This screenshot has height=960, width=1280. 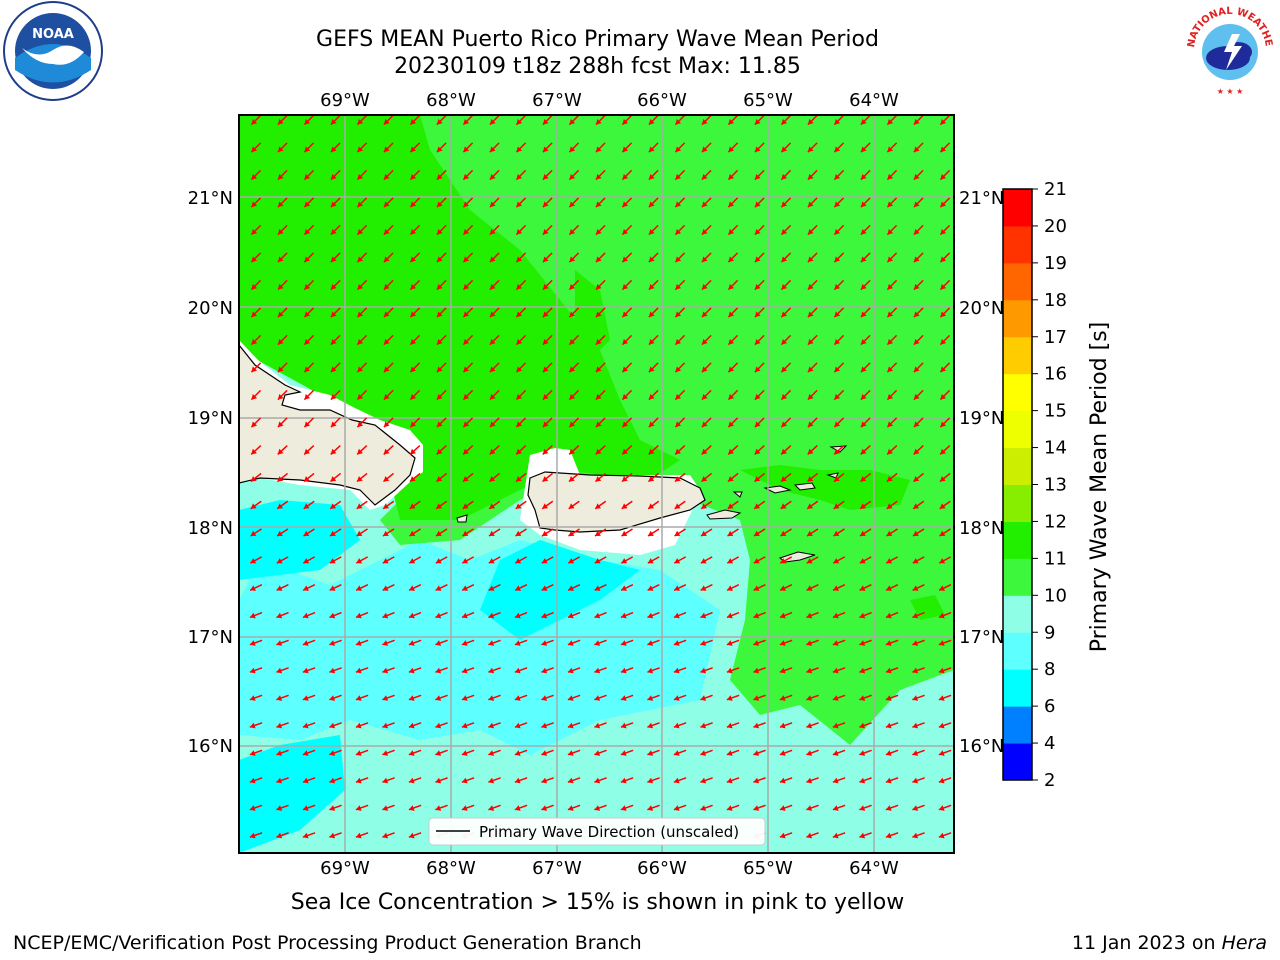 I want to click on colorbar-tick-label: 2, so click(x=1049, y=780).